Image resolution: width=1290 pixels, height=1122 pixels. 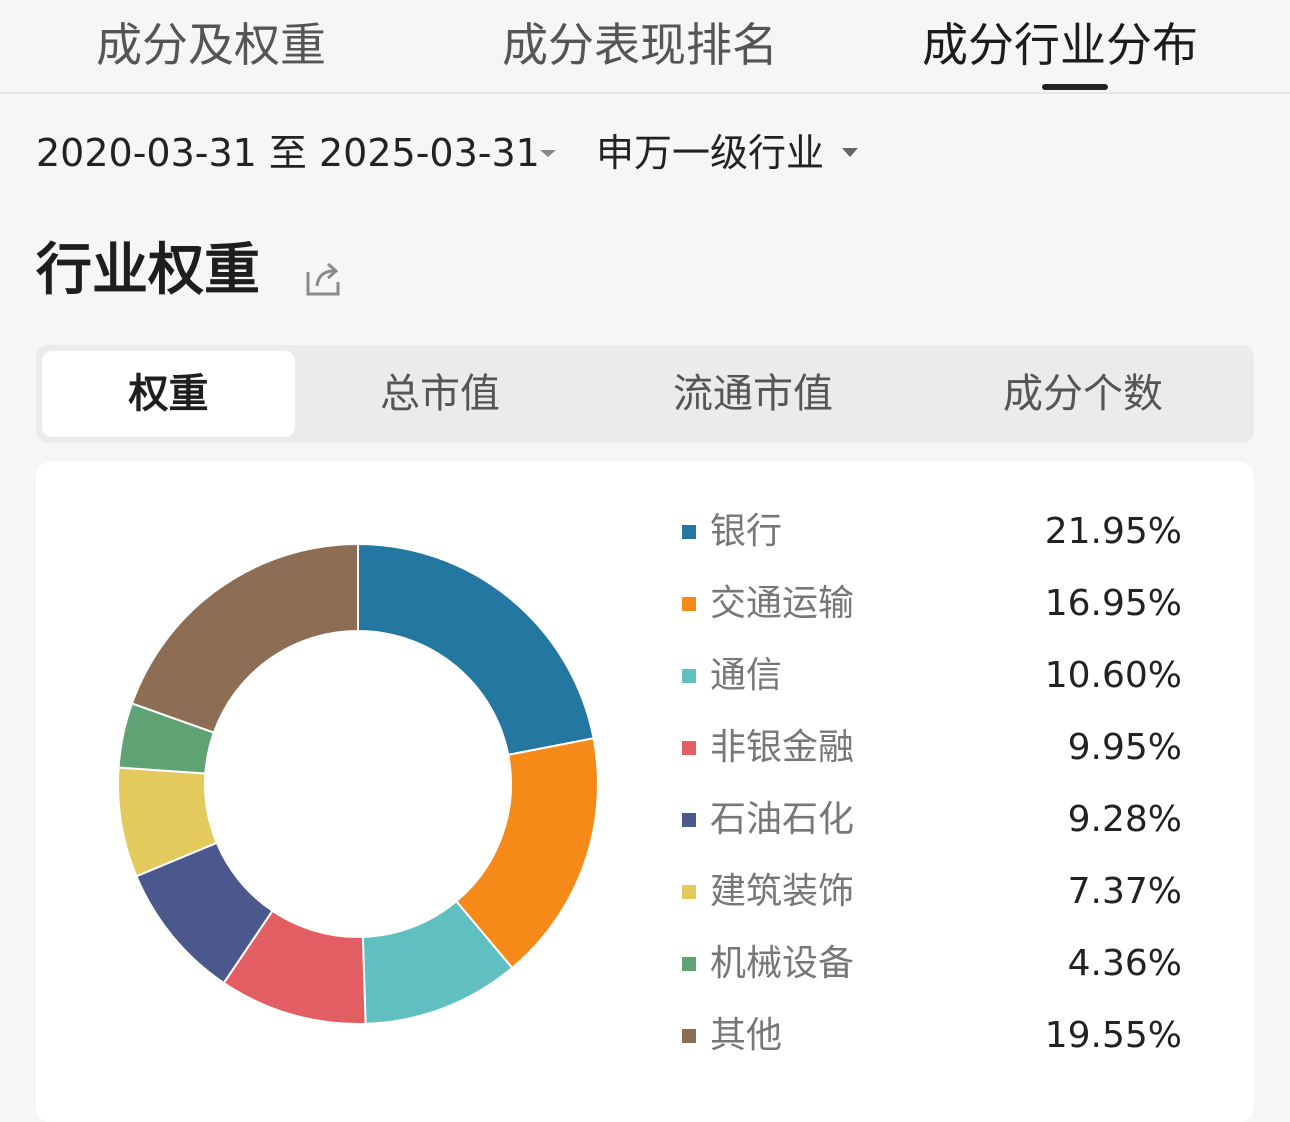 I want to click on legend-value: 16.95%, so click(x=1113, y=603).